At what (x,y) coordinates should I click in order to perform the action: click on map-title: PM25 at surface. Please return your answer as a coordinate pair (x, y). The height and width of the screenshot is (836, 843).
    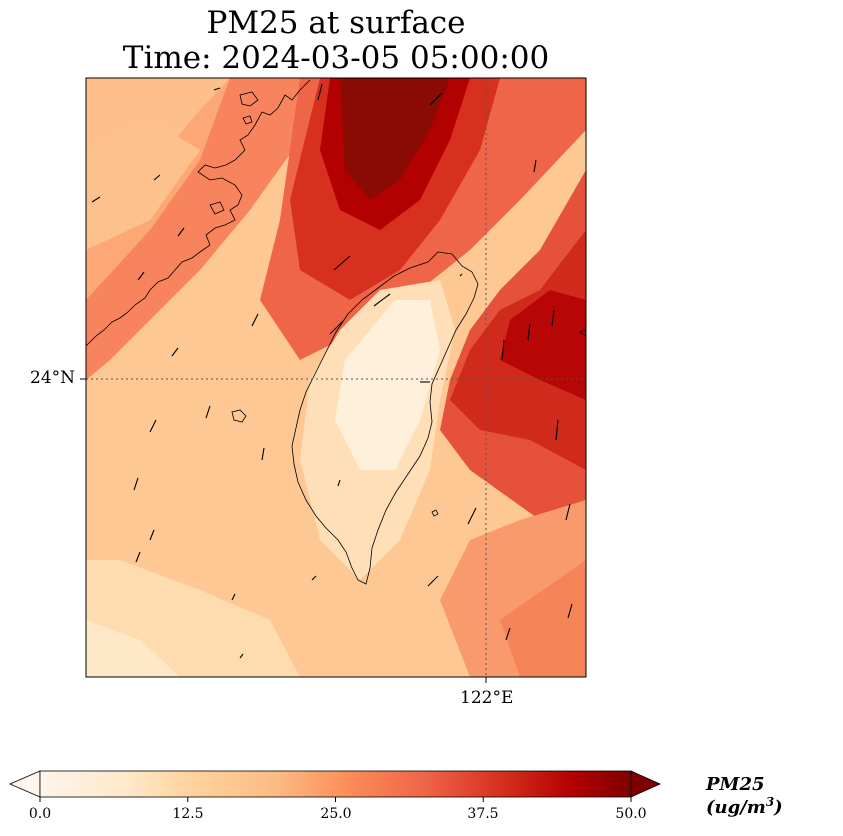
    Looking at the image, I should click on (336, 23).